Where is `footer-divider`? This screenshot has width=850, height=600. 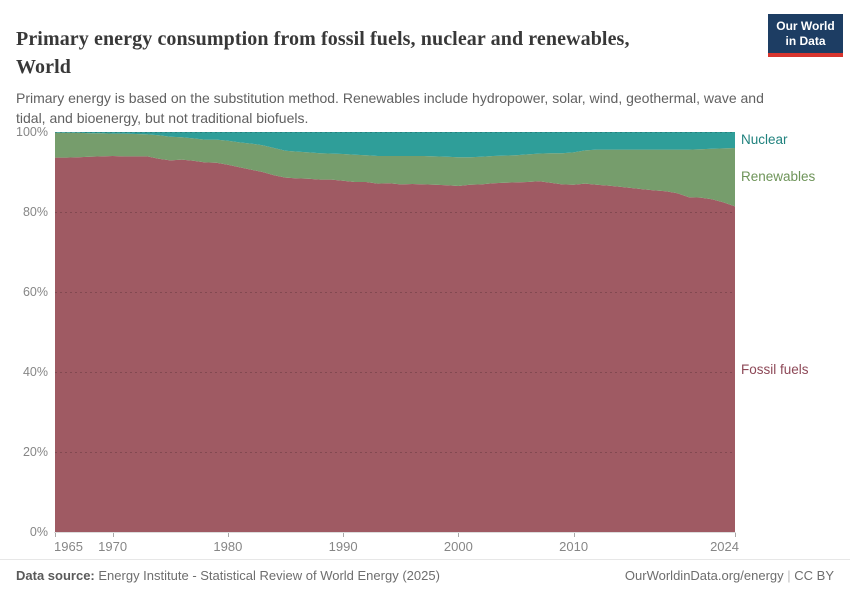 footer-divider is located at coordinates (425, 559).